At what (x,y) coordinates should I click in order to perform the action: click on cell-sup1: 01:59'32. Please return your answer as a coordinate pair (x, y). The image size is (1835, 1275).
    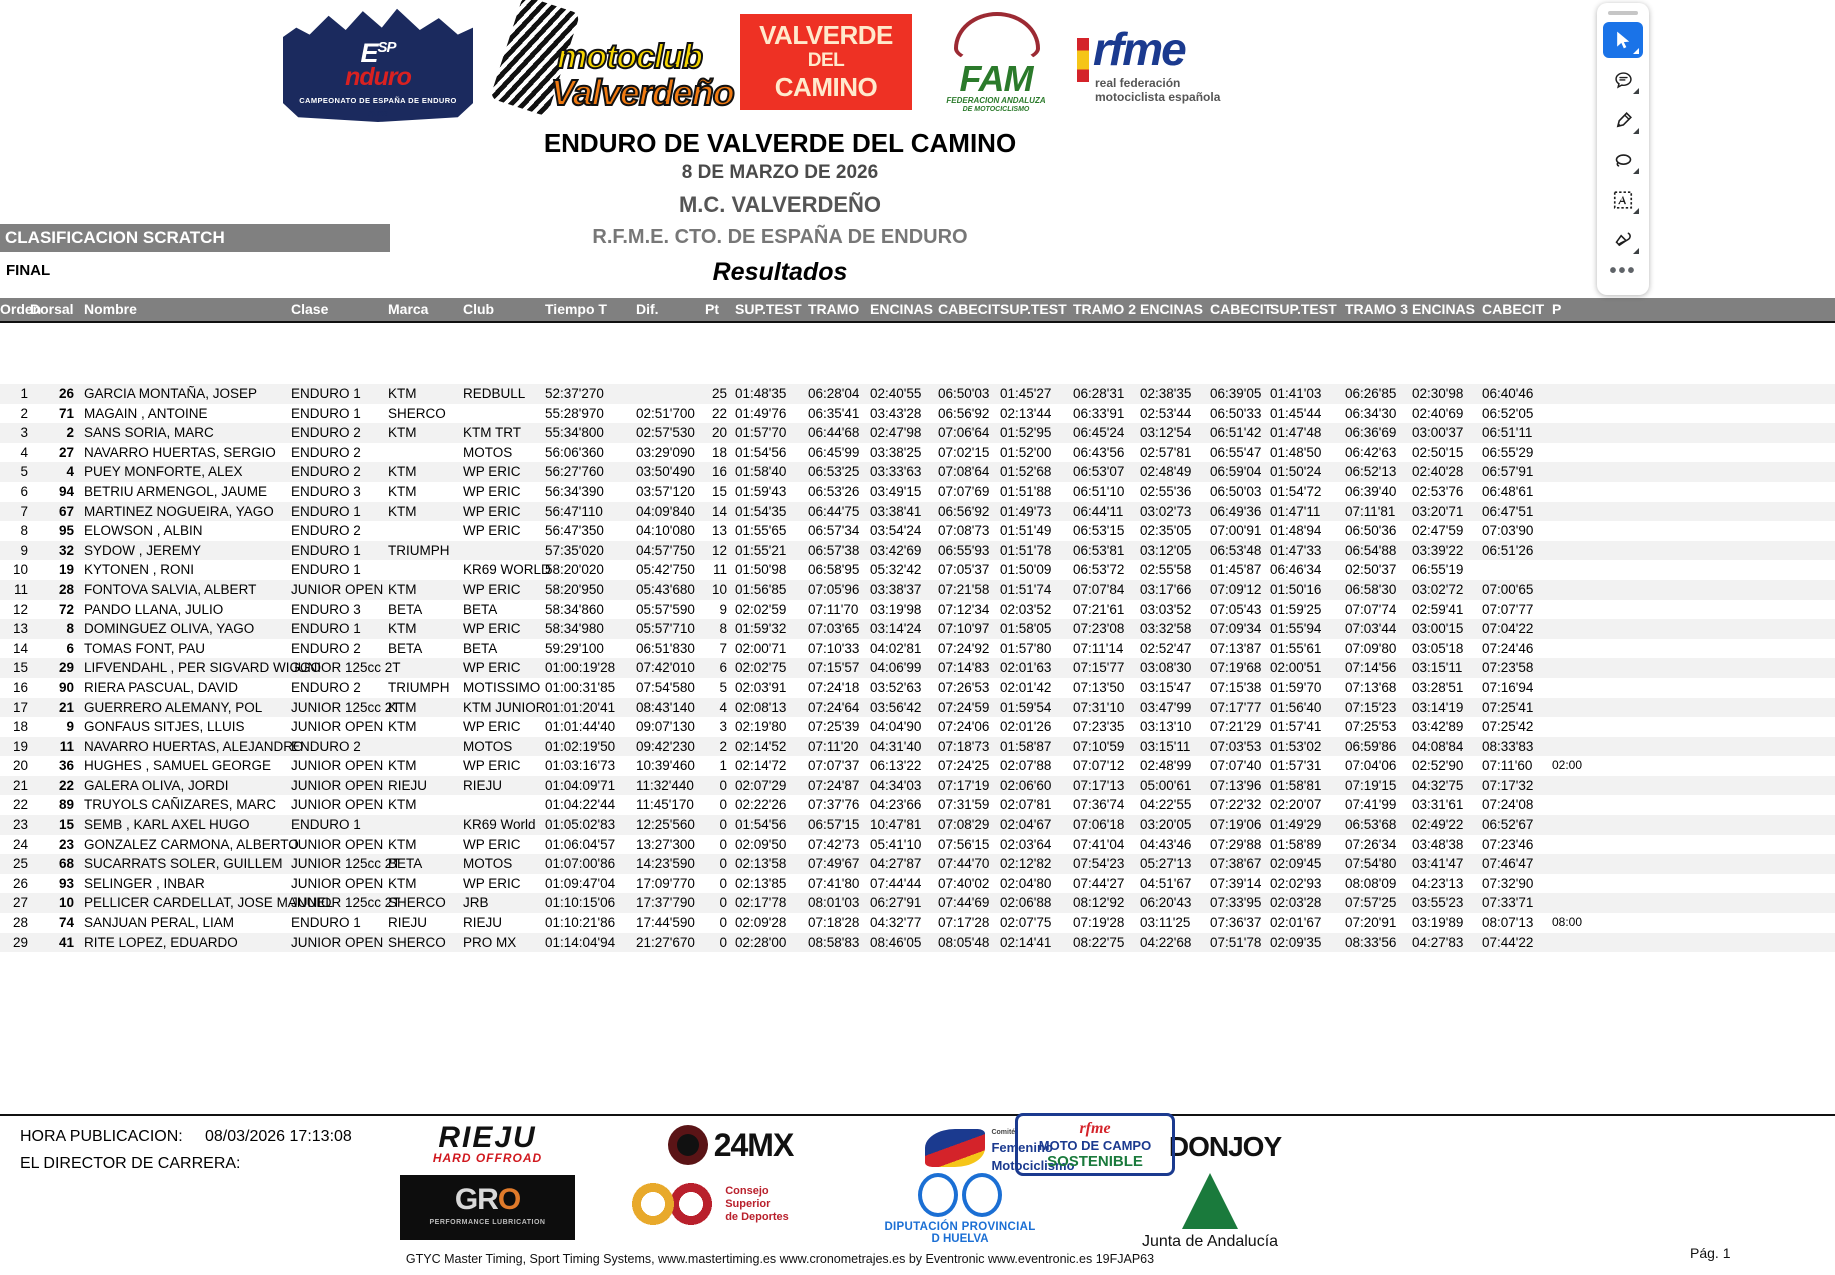
    Looking at the image, I should click on (761, 629).